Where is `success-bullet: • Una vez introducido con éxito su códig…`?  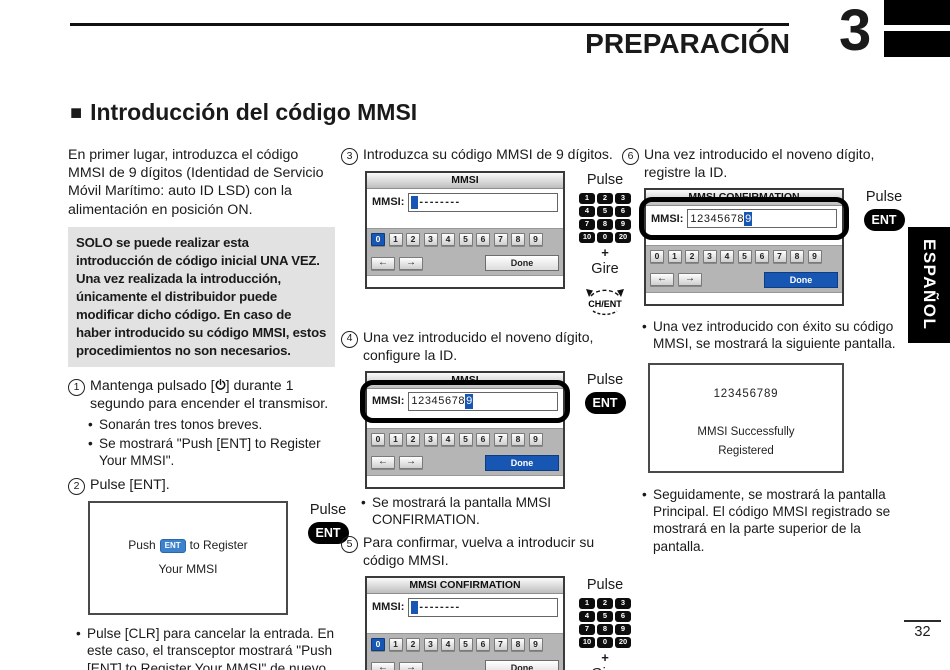 success-bullet: • Una vez introducido con éxito su códig… is located at coordinates (768, 335).